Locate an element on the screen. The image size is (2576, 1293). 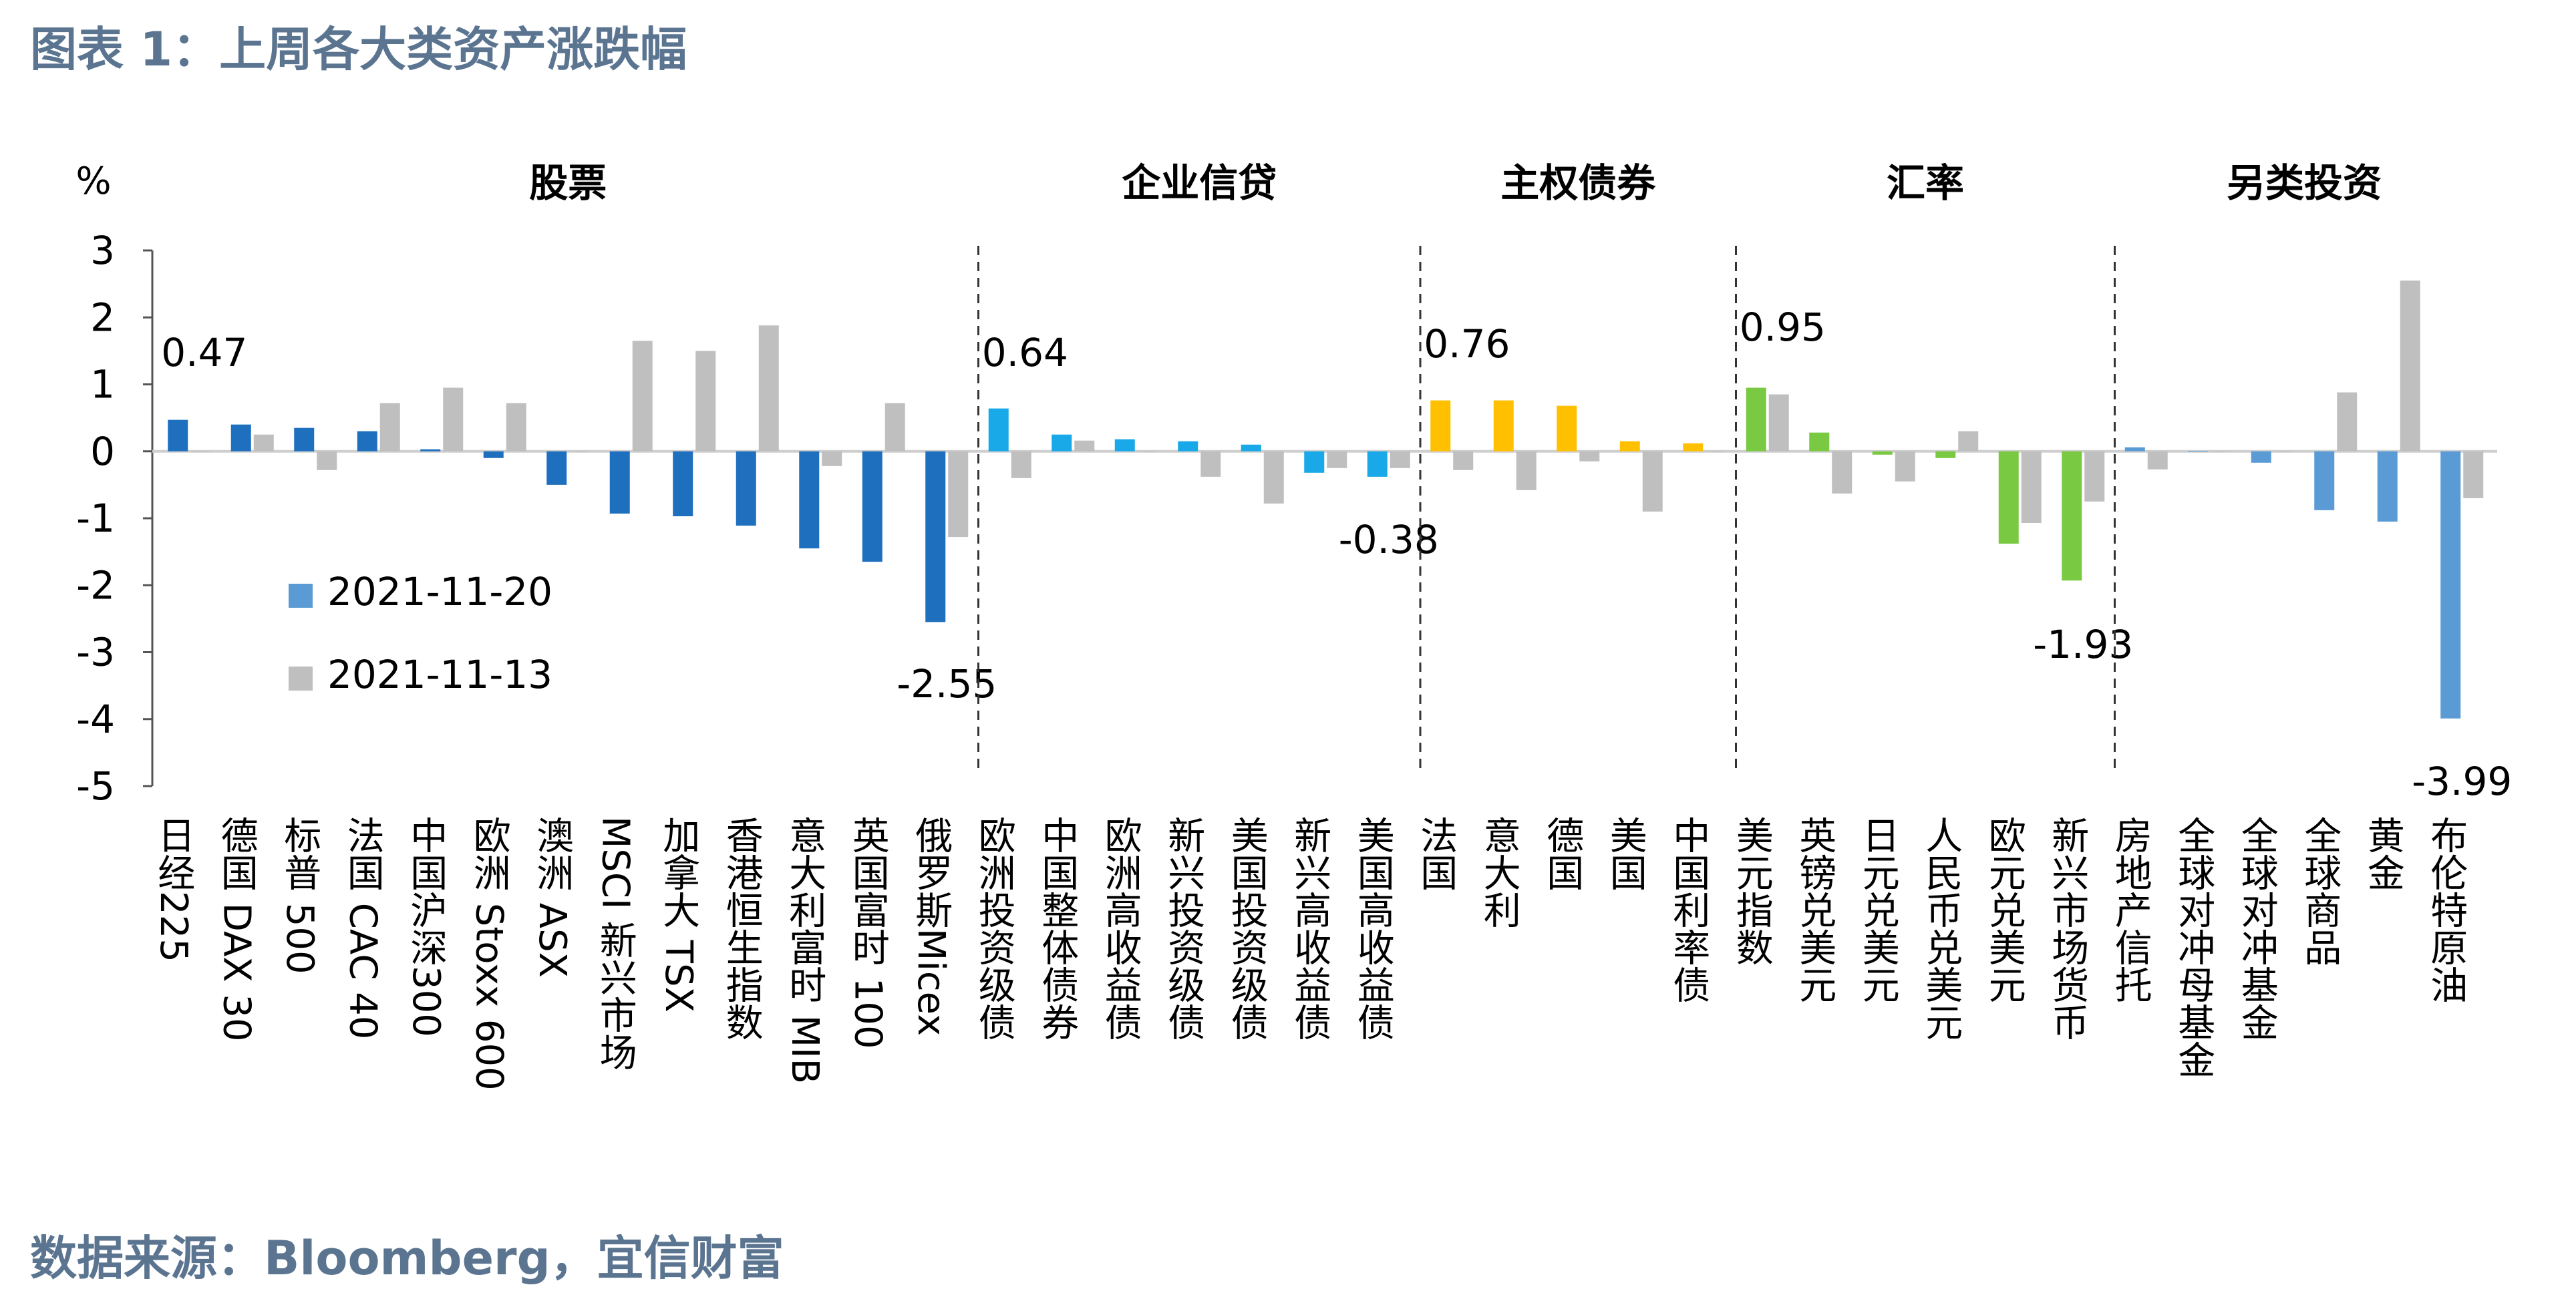
group-label: 股票 is located at coordinates (568, 183).